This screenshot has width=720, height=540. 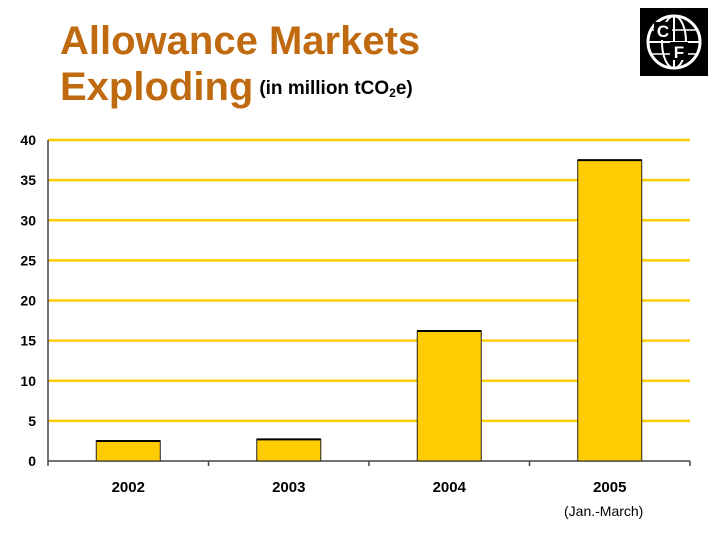 What do you see at coordinates (240, 41) in the screenshot?
I see `title-line-1: Allowance Markets` at bounding box center [240, 41].